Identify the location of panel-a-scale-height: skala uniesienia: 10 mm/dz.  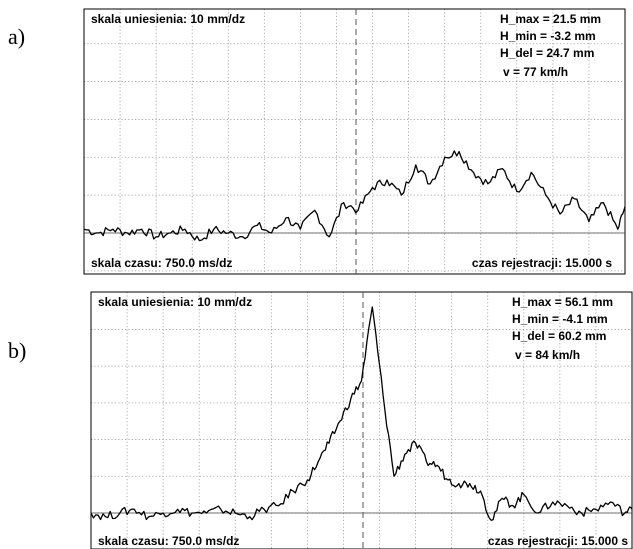
(168, 19).